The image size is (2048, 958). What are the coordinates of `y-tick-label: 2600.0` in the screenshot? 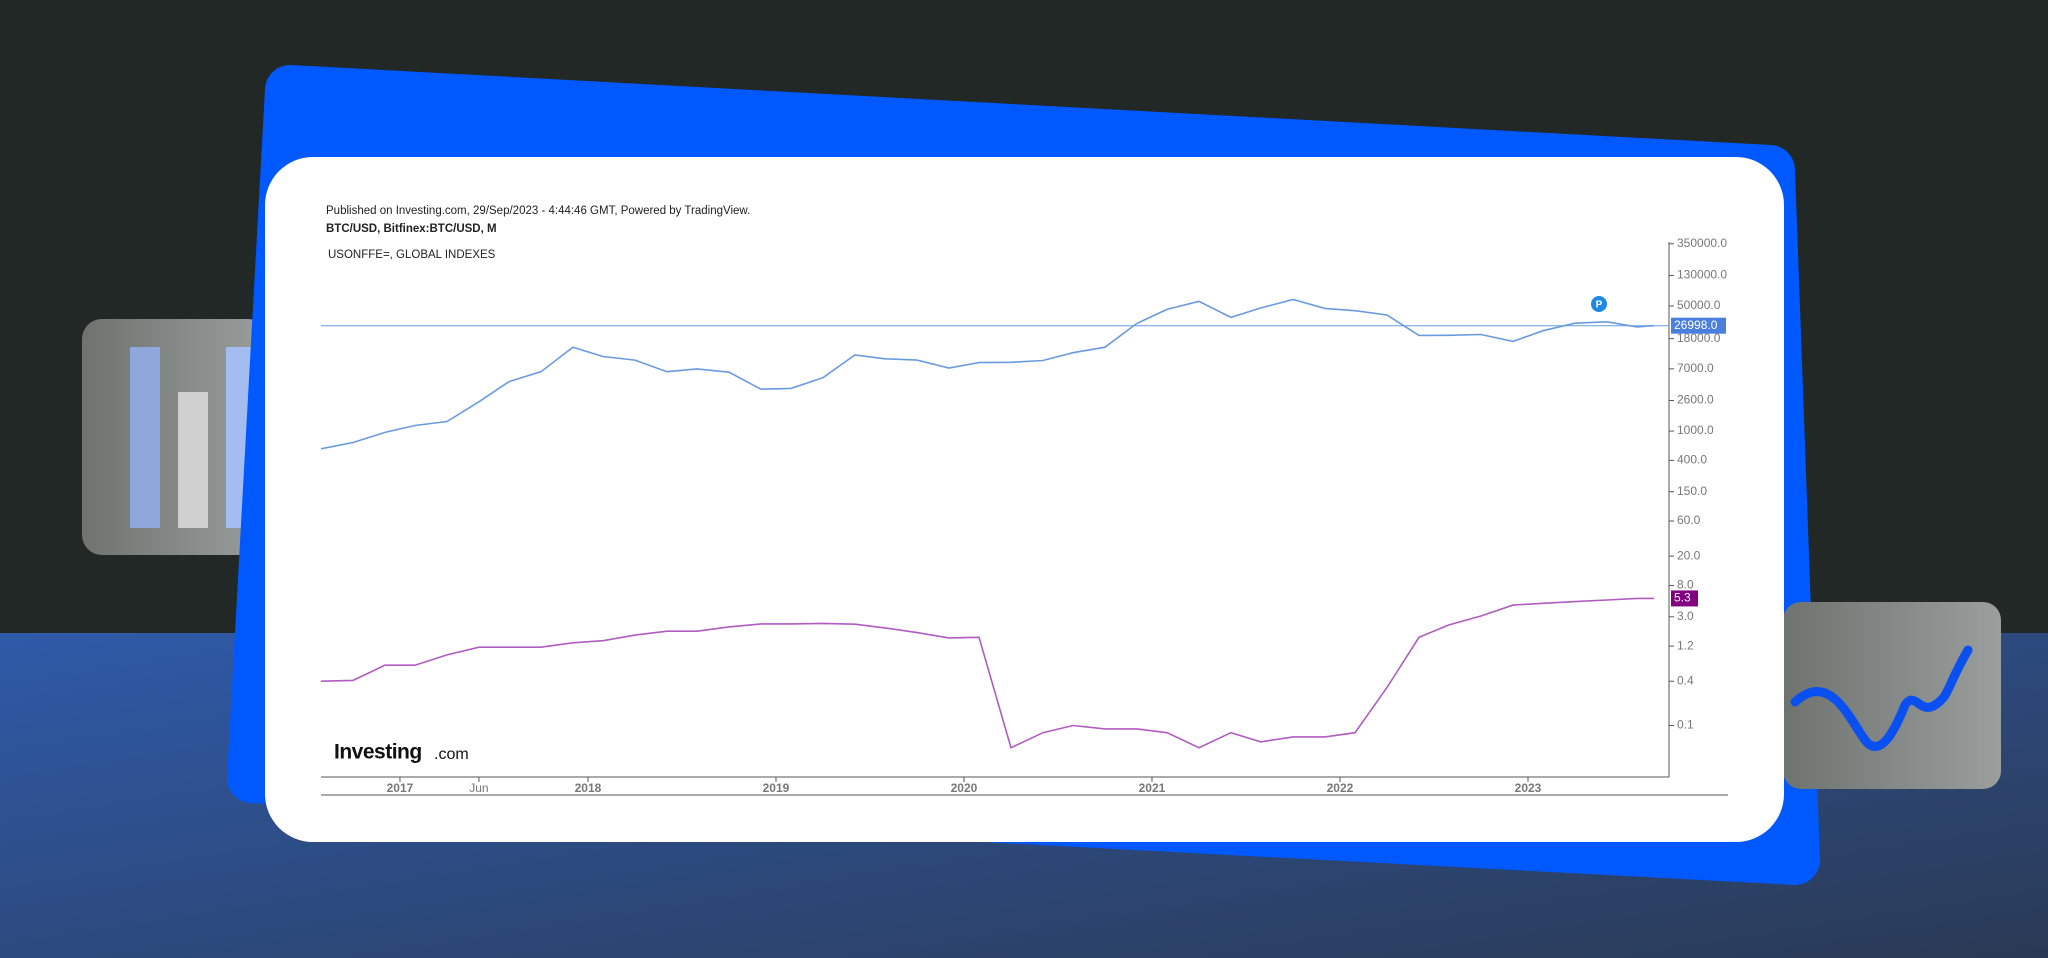 It's located at (1695, 400).